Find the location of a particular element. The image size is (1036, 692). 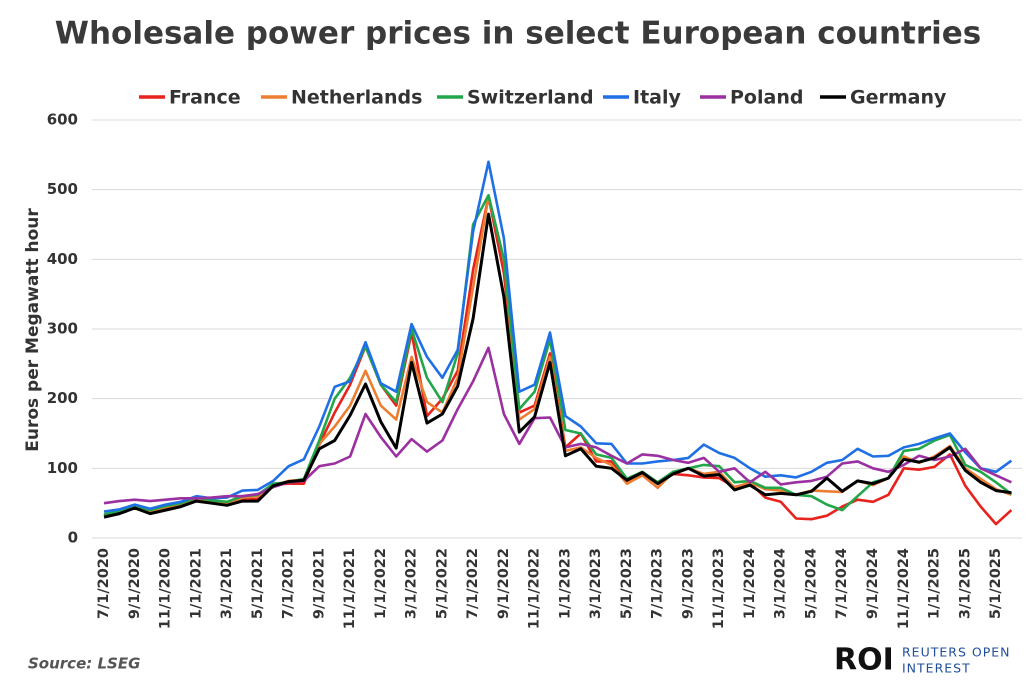

x-tick-label: 7/1/2023 is located at coordinates (658, 583).